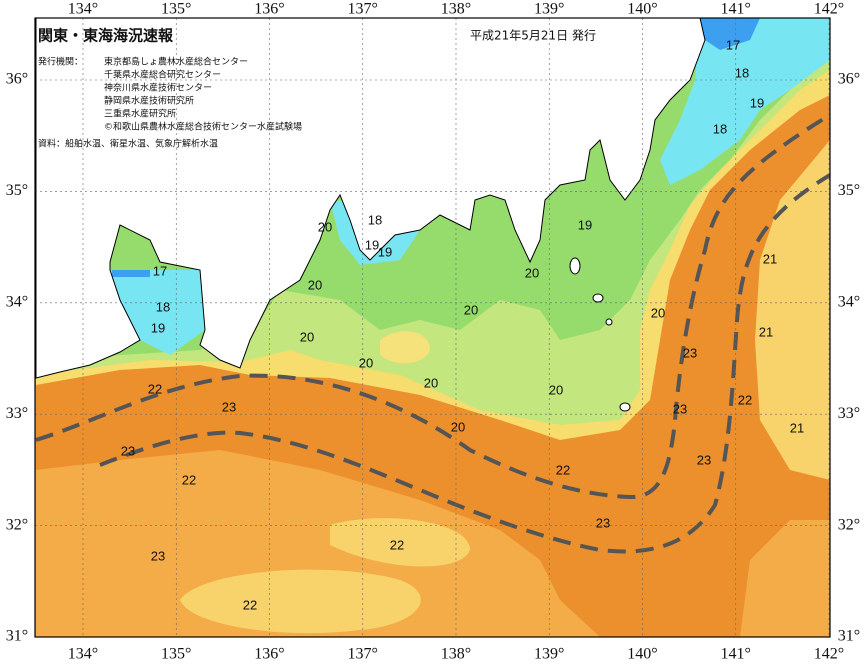  I want to click on title: 関東・東海海況速報, so click(106, 36).